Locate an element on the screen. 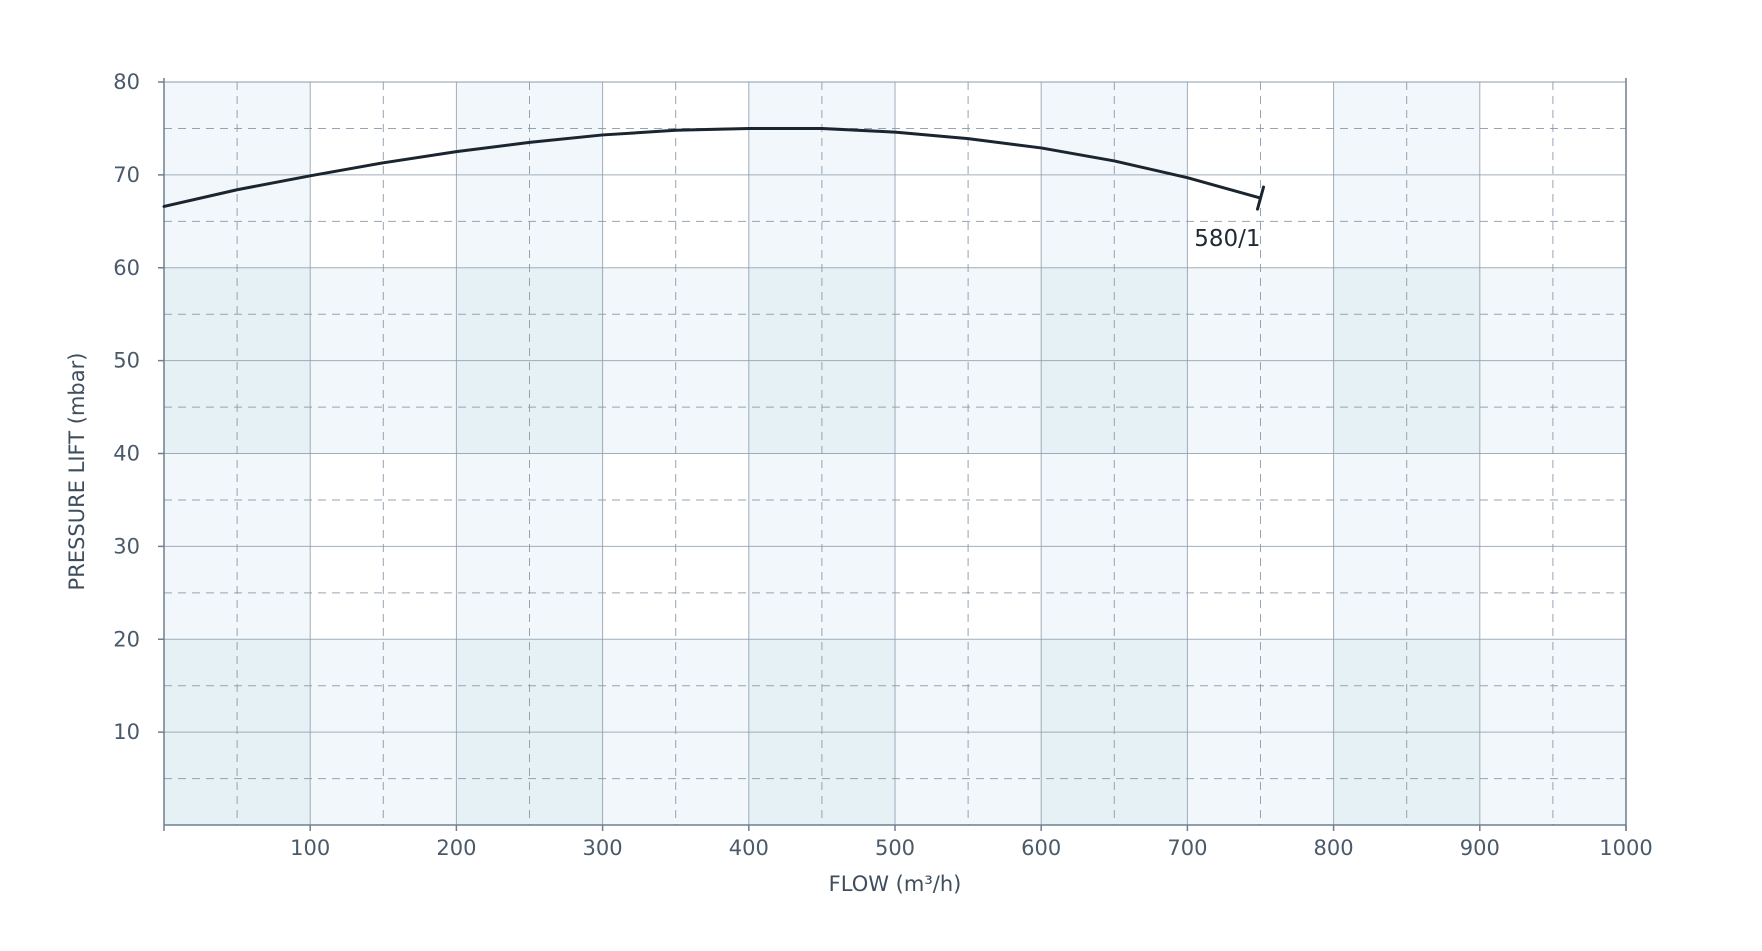  x-tick-label: 600 is located at coordinates (1041, 848).